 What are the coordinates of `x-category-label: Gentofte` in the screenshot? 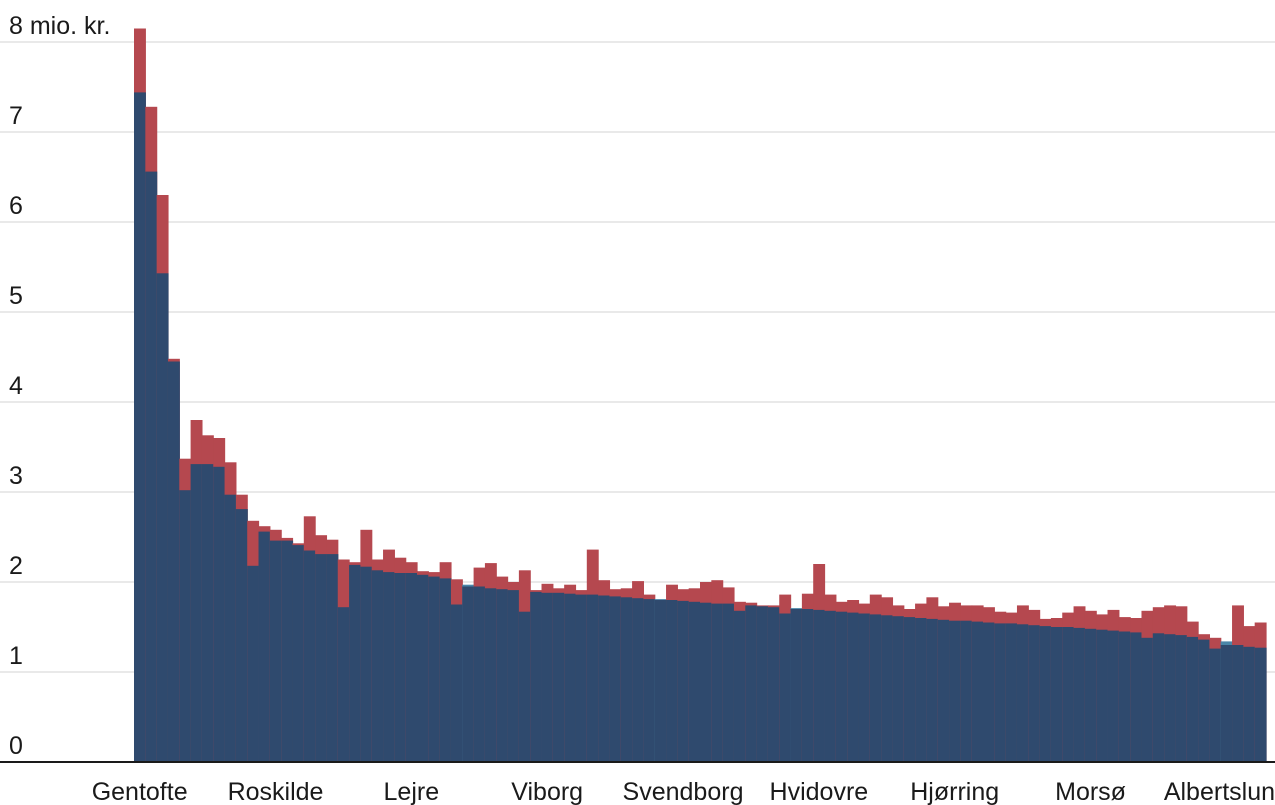 It's located at (140, 791).